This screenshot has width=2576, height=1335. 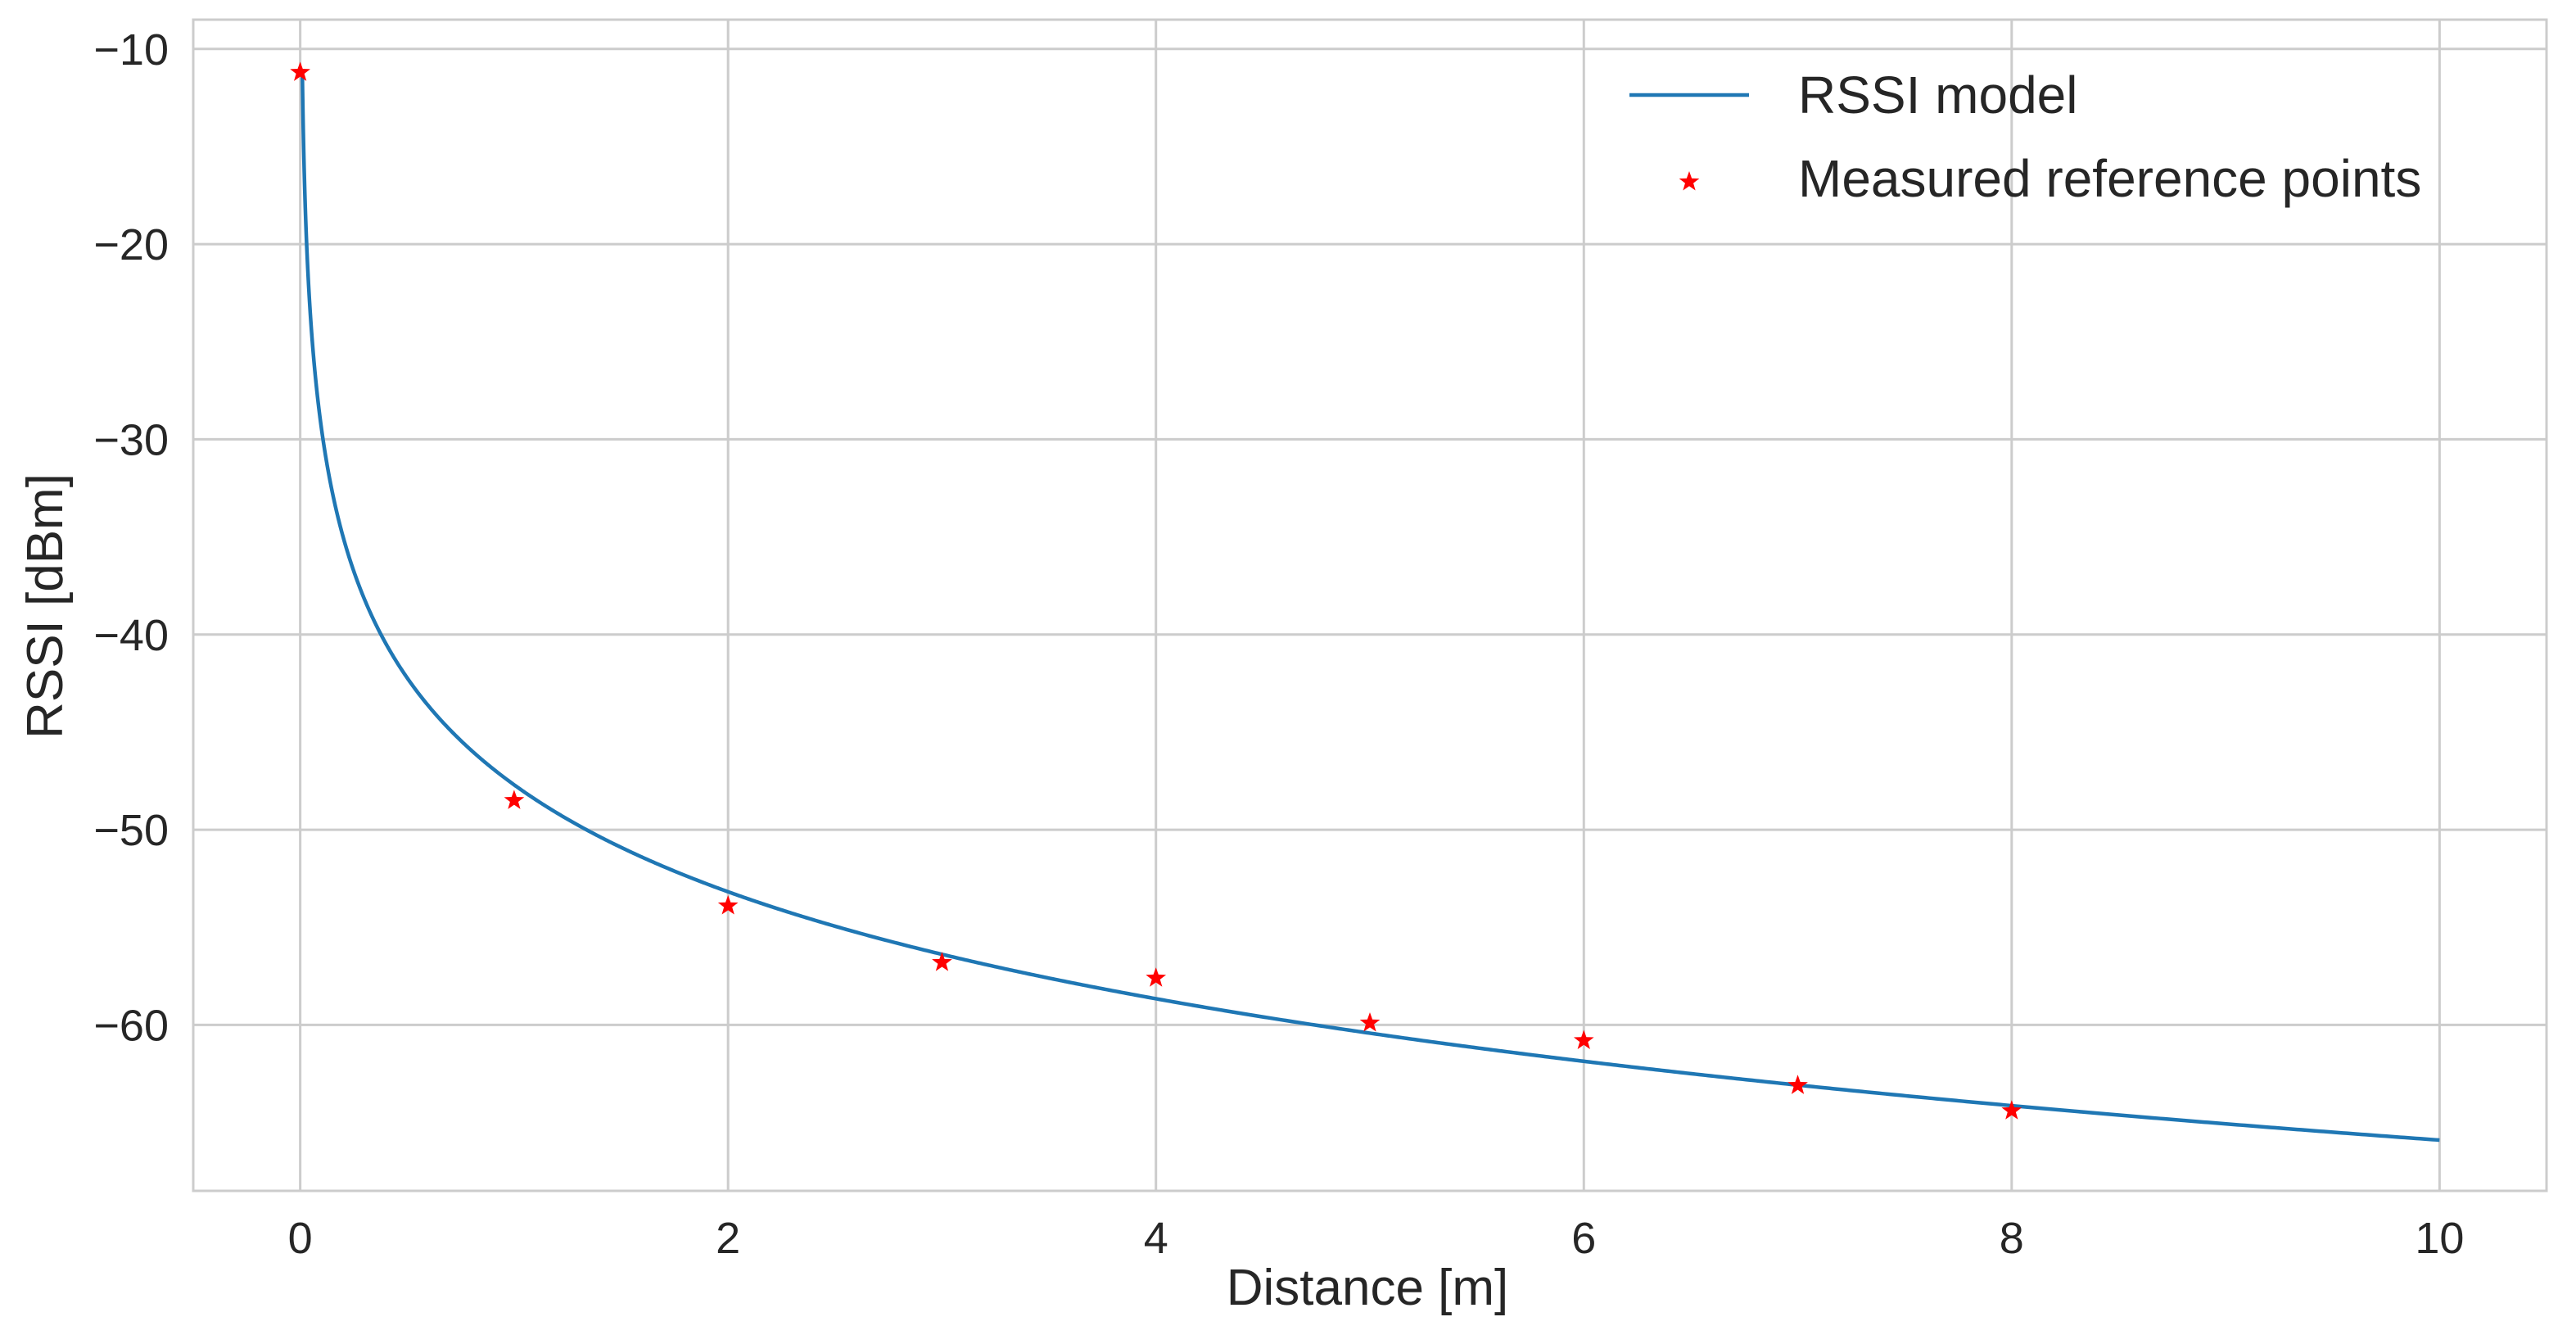 I want to click on y-tick-label: −40, so click(x=131, y=636).